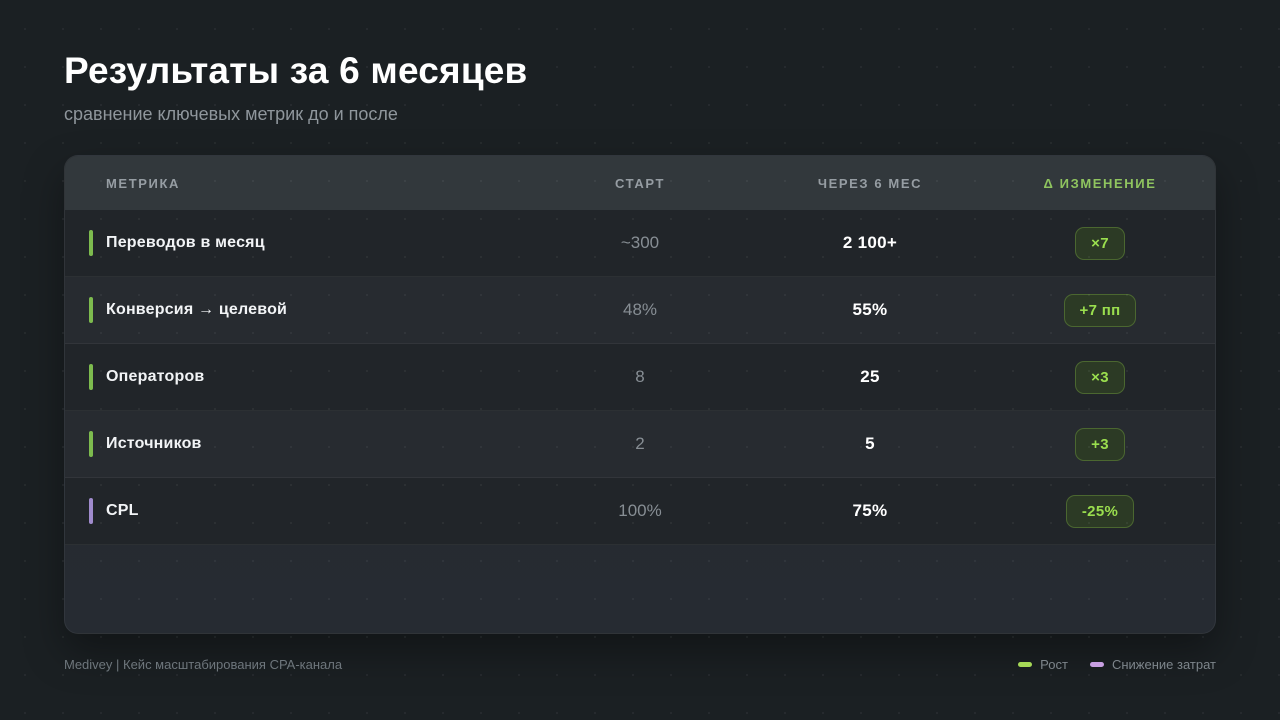  I want to click on legend-item-growth: Рост, so click(1043, 664).